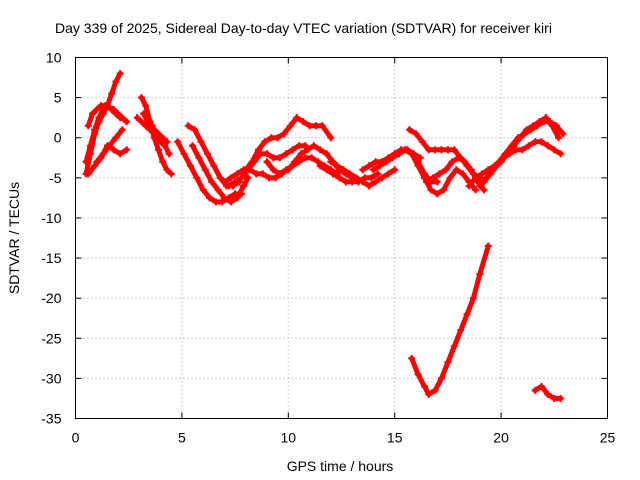 This screenshot has height=480, width=640. What do you see at coordinates (340, 466) in the screenshot?
I see `x-axis-title: GPS time / hours` at bounding box center [340, 466].